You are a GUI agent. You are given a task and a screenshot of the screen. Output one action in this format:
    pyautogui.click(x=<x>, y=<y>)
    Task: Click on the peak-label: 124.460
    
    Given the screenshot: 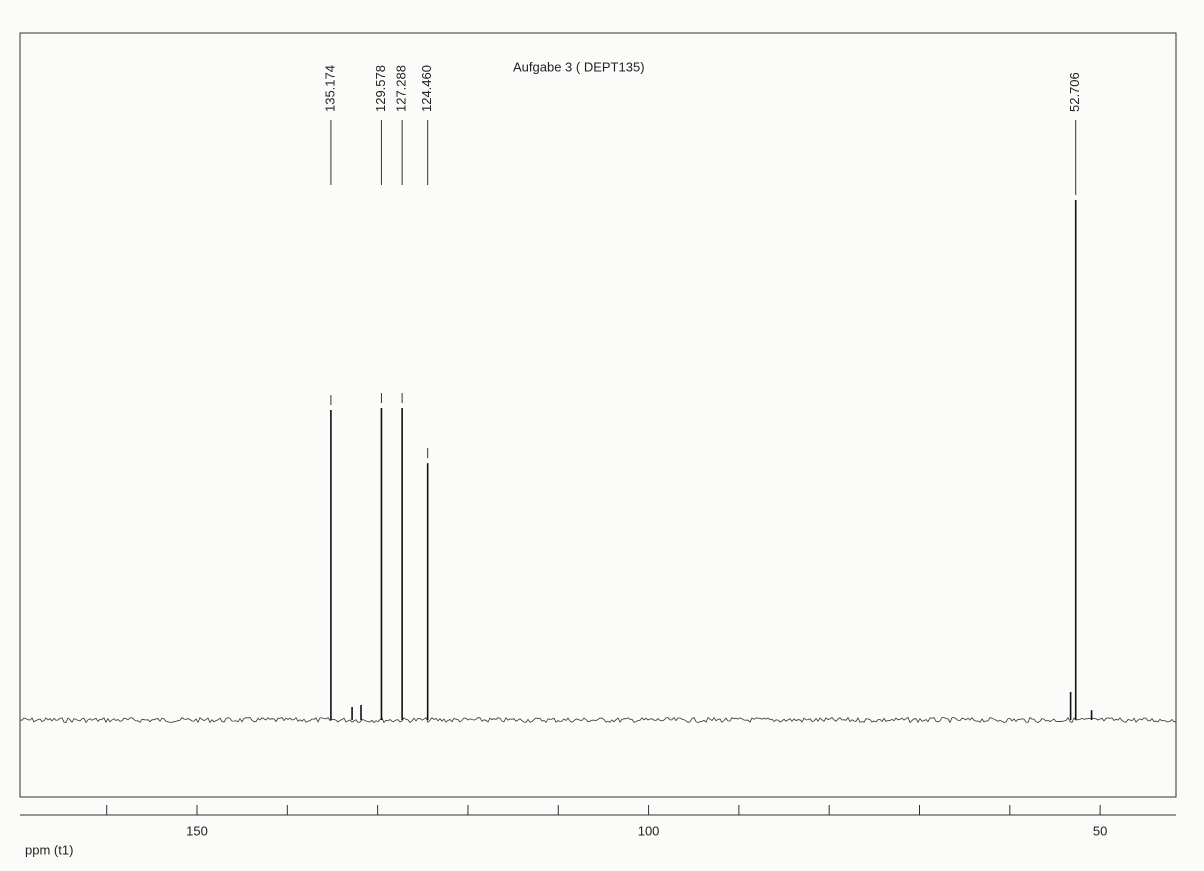 What is the action you would take?
    pyautogui.click(x=426, y=88)
    